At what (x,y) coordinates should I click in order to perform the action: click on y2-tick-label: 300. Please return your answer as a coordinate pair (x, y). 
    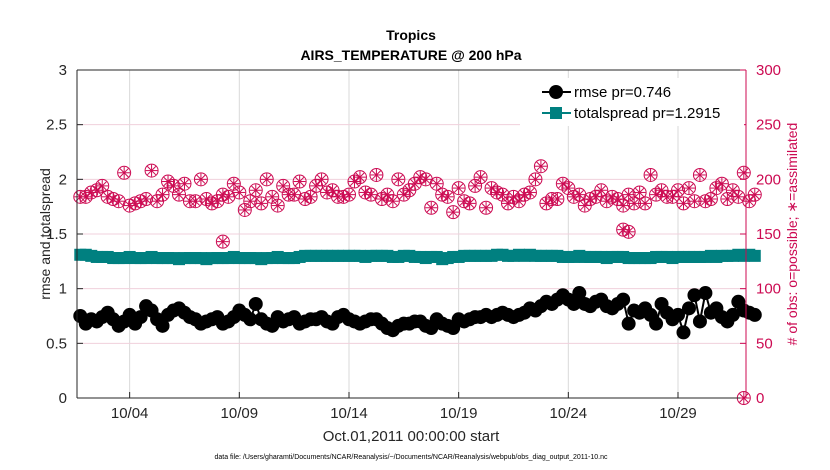
    Looking at the image, I should click on (768, 70).